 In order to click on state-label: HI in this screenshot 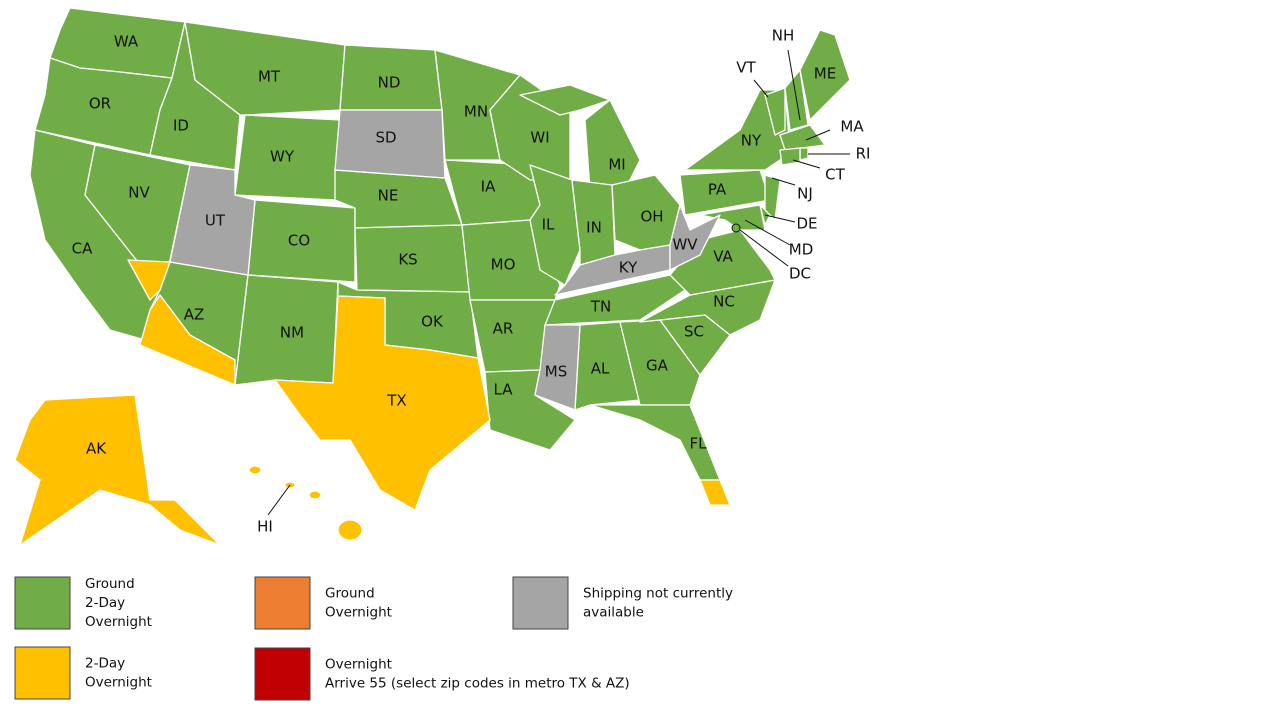, I will do `click(265, 527)`.